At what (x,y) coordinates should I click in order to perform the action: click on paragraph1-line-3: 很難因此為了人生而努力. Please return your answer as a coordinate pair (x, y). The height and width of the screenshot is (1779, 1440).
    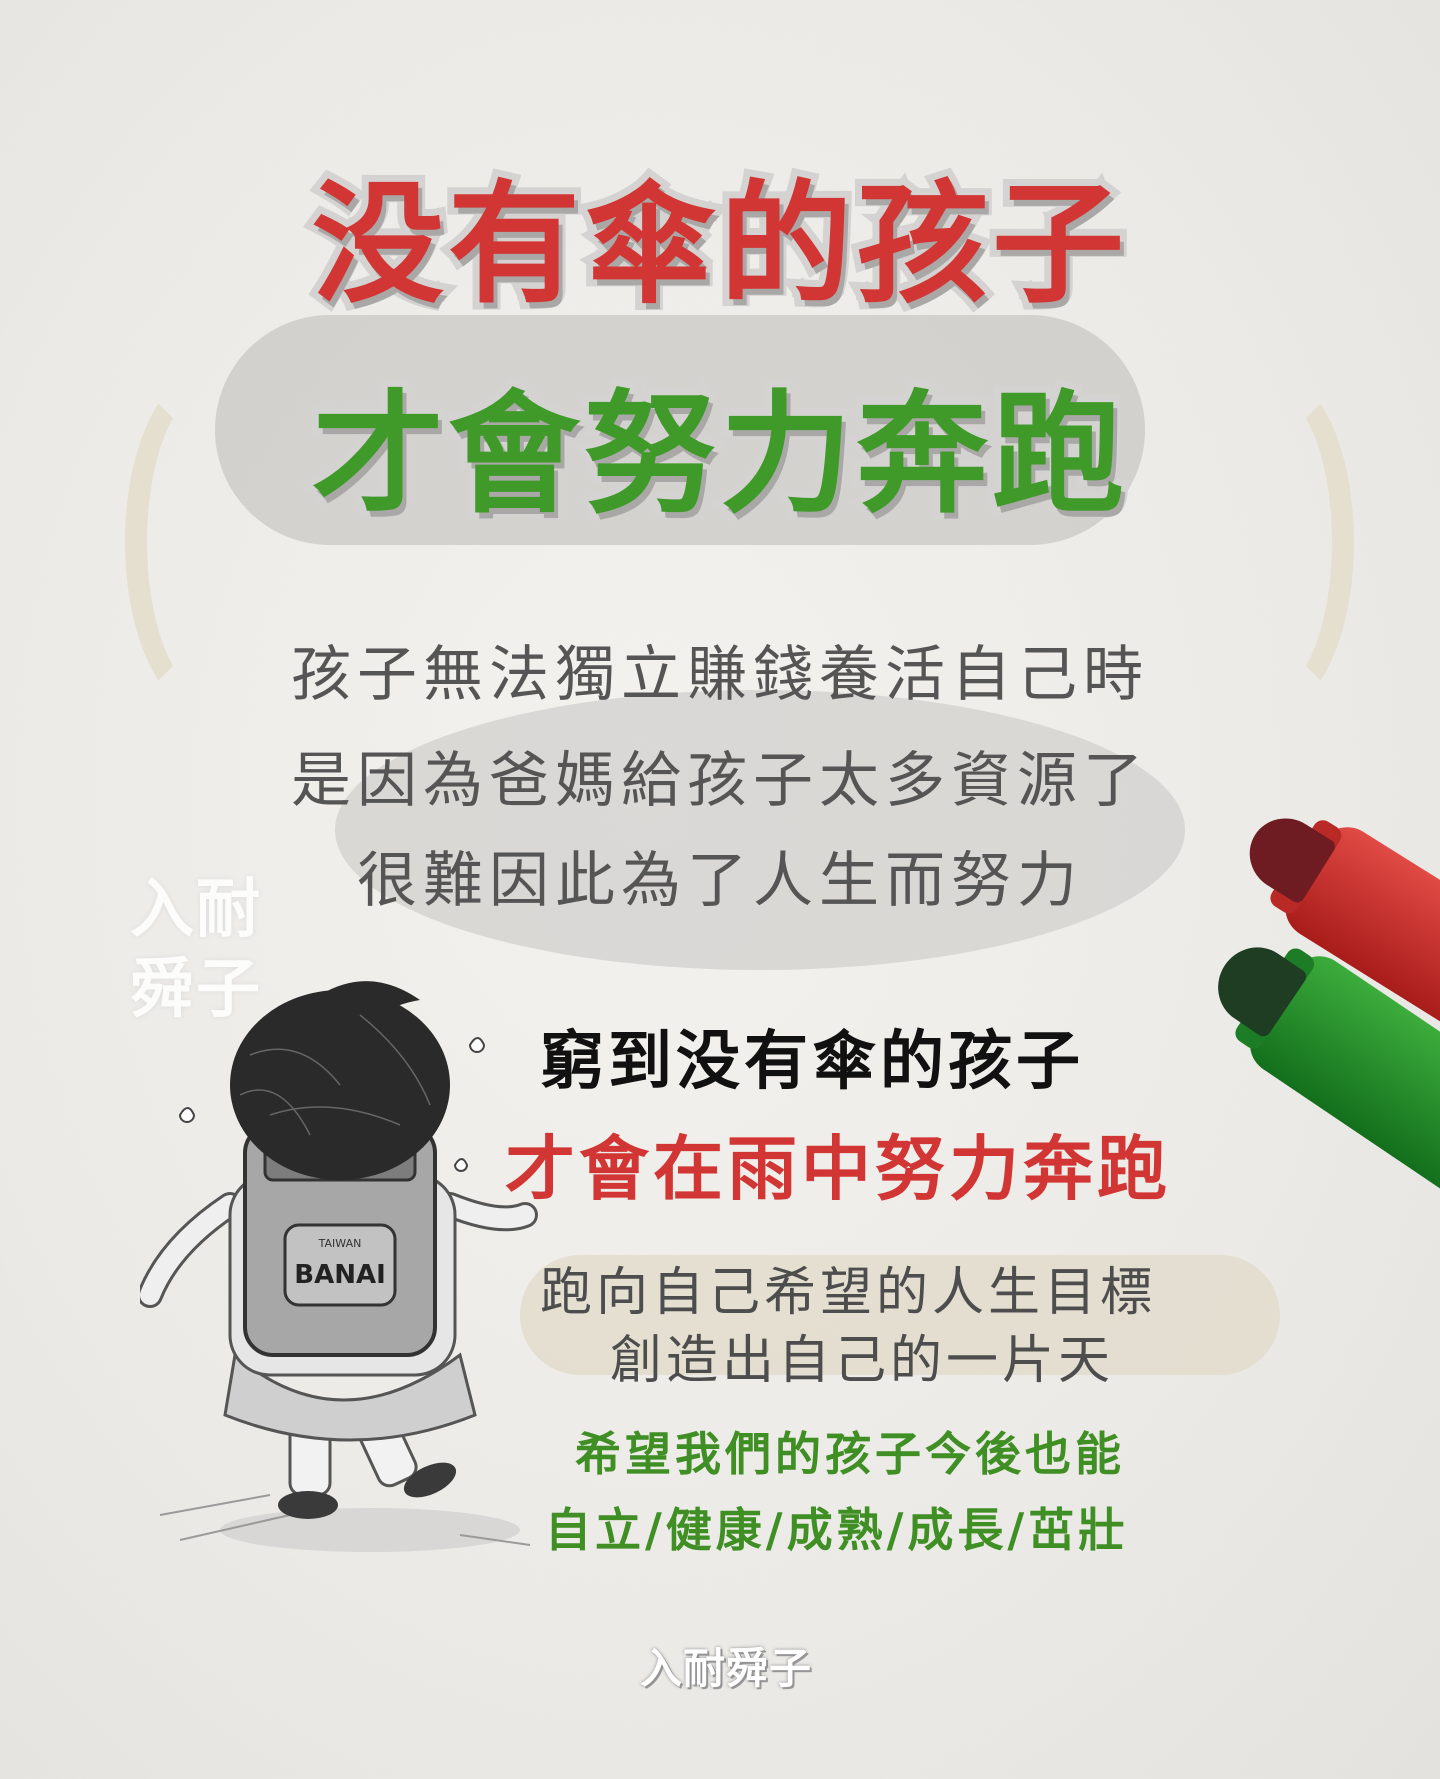
    Looking at the image, I should click on (720, 881).